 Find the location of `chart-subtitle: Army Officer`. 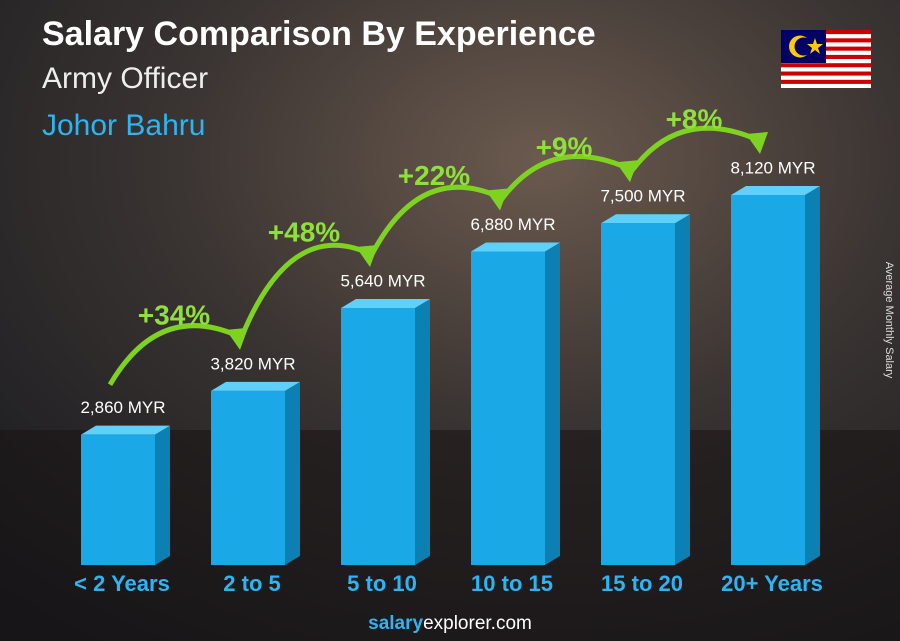

chart-subtitle: Army Officer is located at coordinates (125, 78).